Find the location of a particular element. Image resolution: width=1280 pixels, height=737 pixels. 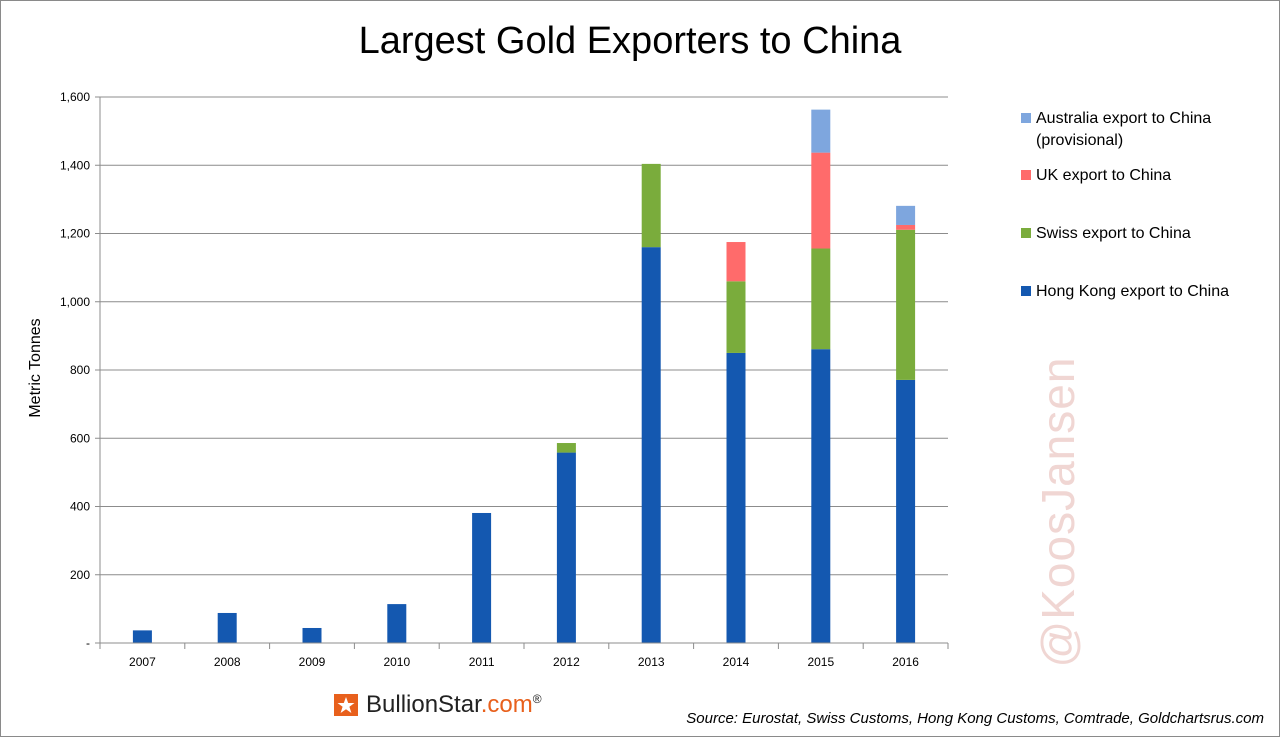

legend-label-hong-kong: Hong Kong export to China is located at coordinates (1133, 291).